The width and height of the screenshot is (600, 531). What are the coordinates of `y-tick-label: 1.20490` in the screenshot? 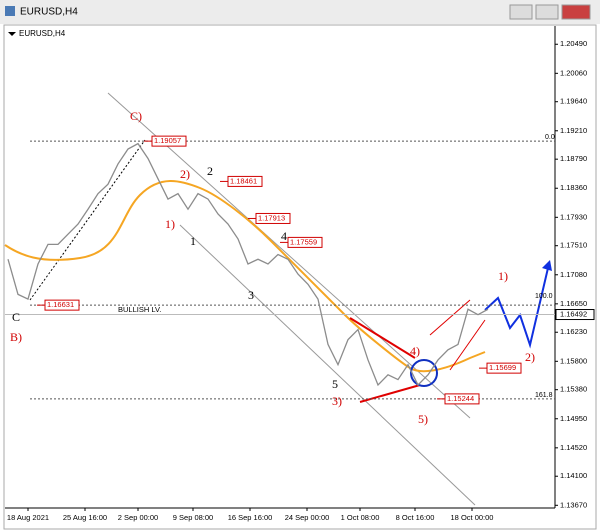 It's located at (573, 43).